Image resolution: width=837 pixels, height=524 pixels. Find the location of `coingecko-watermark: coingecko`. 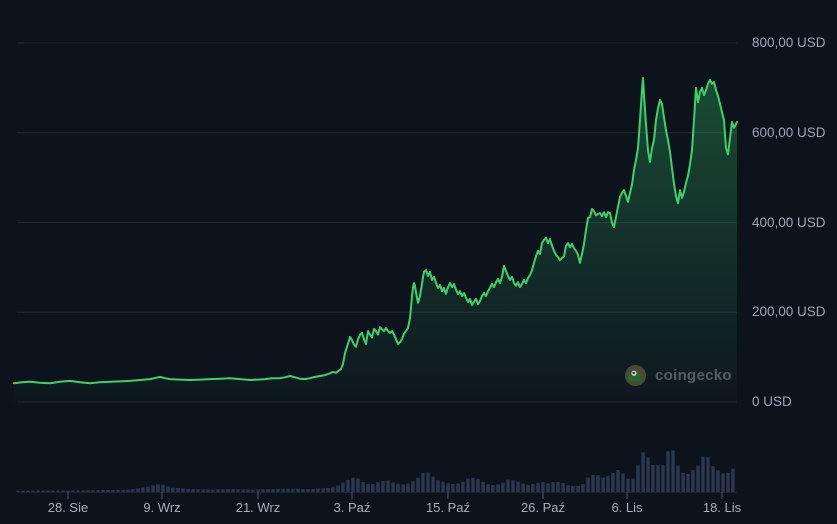

coingecko-watermark: coingecko is located at coordinates (678, 375).